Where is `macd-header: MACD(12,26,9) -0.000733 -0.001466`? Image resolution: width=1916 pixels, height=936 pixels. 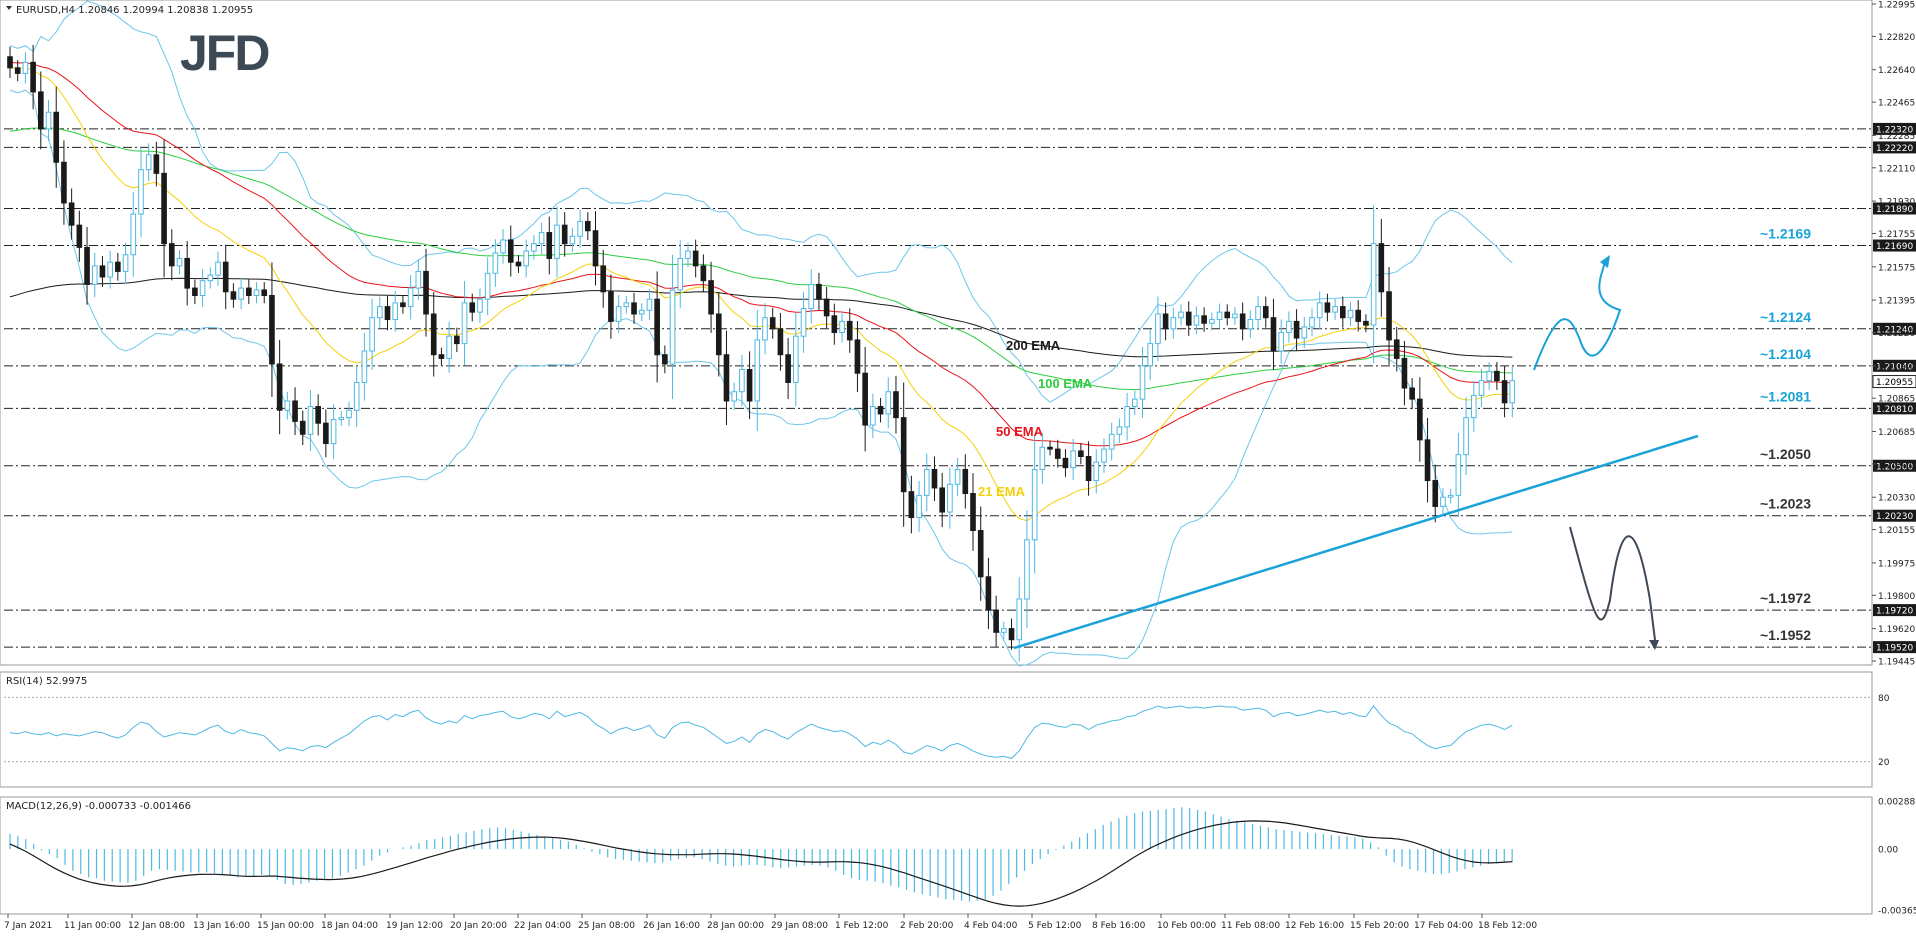
macd-header: MACD(12,26,9) -0.000733 -0.001466 is located at coordinates (98, 806).